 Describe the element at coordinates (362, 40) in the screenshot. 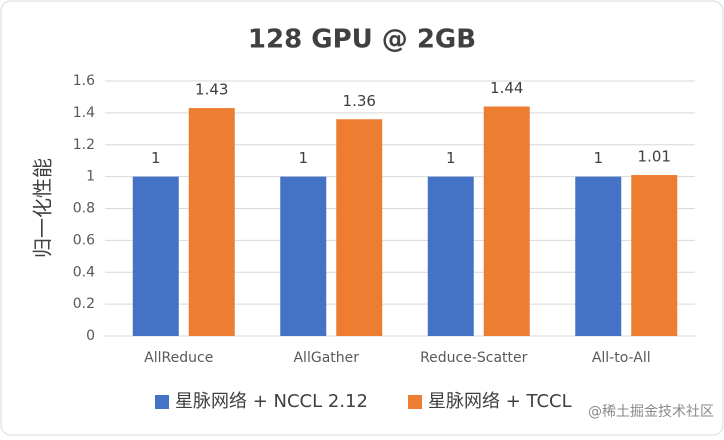

I see `chart-title: 128 GPU @ 2GB` at that location.